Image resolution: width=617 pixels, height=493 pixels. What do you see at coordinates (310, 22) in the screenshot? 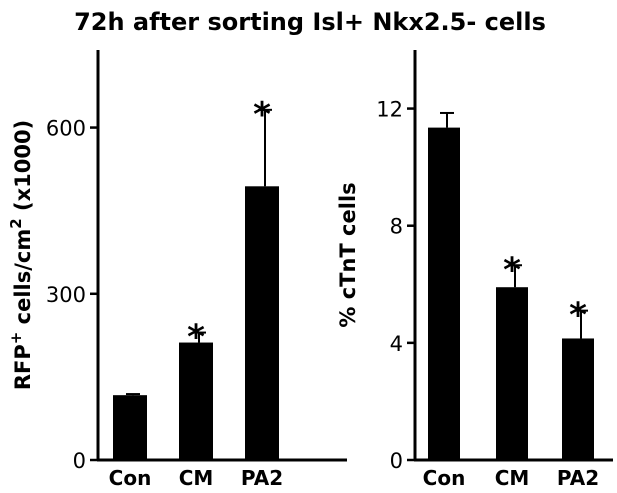
I see `figure-title: 72h after sorting Isl+ Nkx2.5- cells` at bounding box center [310, 22].